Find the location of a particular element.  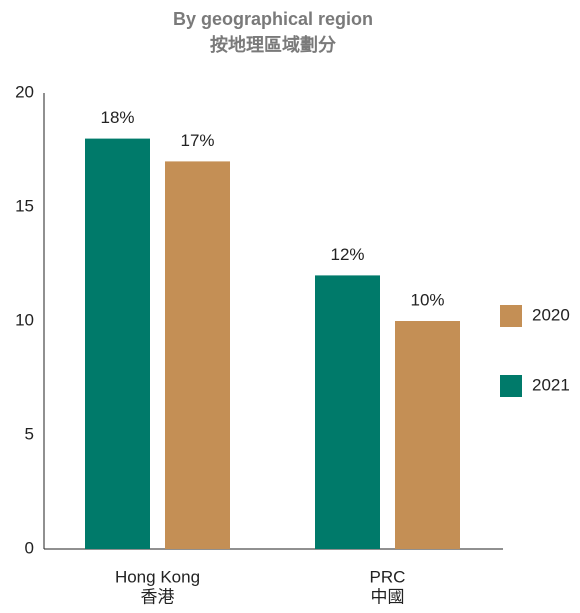

value-label: 17% is located at coordinates (197, 140).